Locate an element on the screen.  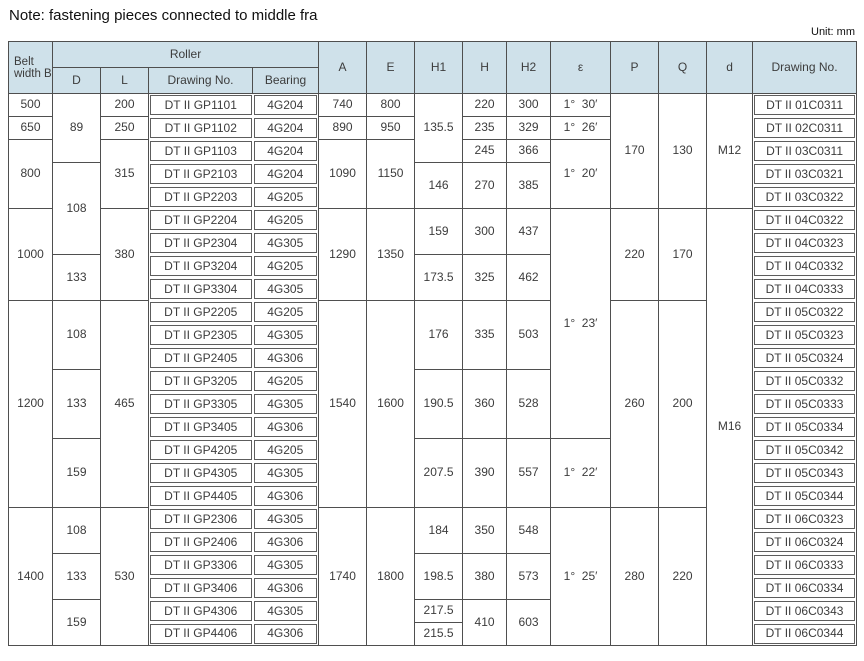
table-cell: DT II GP1103 is located at coordinates (201, 151).